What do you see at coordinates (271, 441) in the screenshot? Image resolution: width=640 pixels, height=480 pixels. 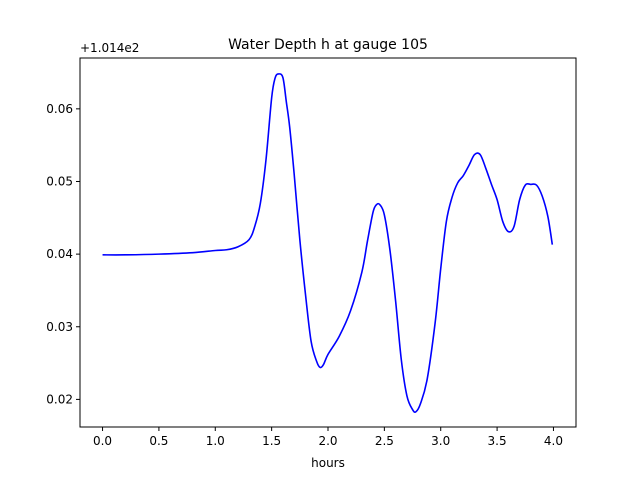 I see `x-tick-label: 1.5` at bounding box center [271, 441].